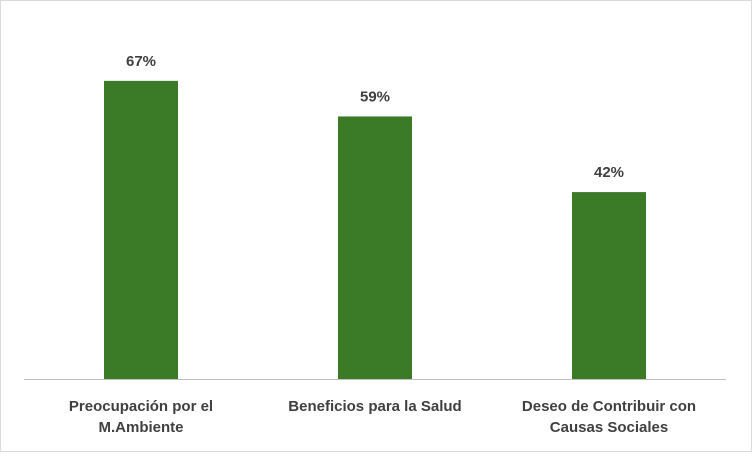  Describe the element at coordinates (609, 406) in the screenshot. I see `category-label-3-line-1: Deseo de Contribuir con` at that location.